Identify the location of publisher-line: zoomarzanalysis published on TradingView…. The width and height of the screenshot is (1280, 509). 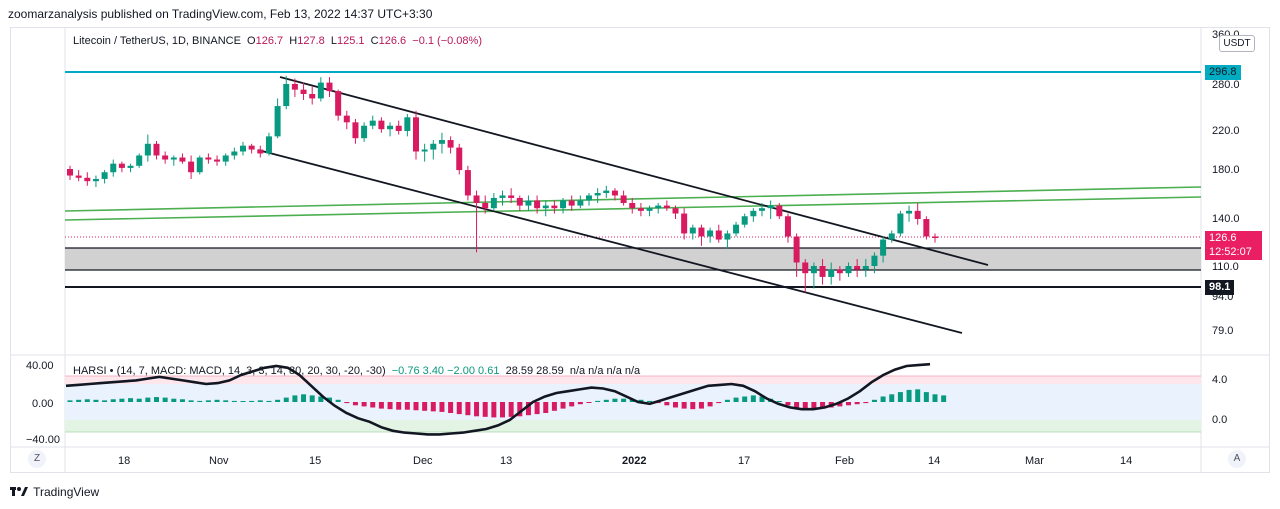
(220, 14).